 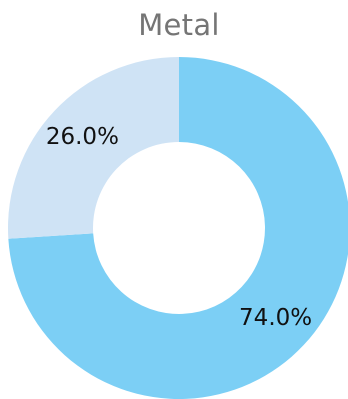 I want to click on slice-label-2: 26.0%, so click(x=82, y=137).